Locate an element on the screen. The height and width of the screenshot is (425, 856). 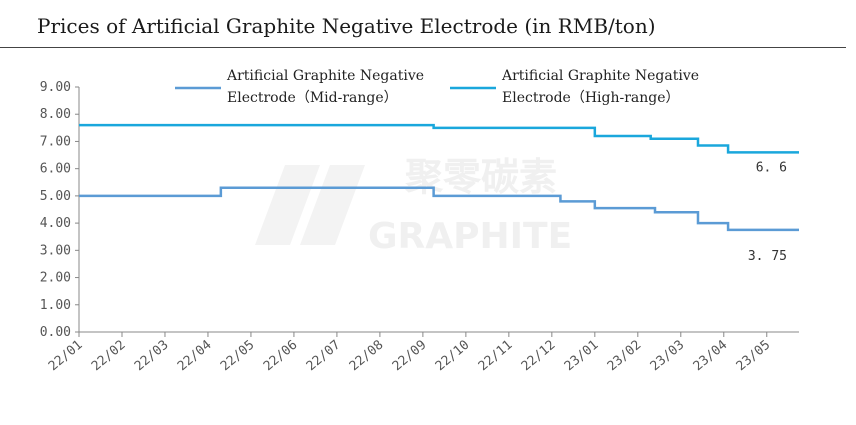
x-tick-label: 22/01 is located at coordinates (66, 356).